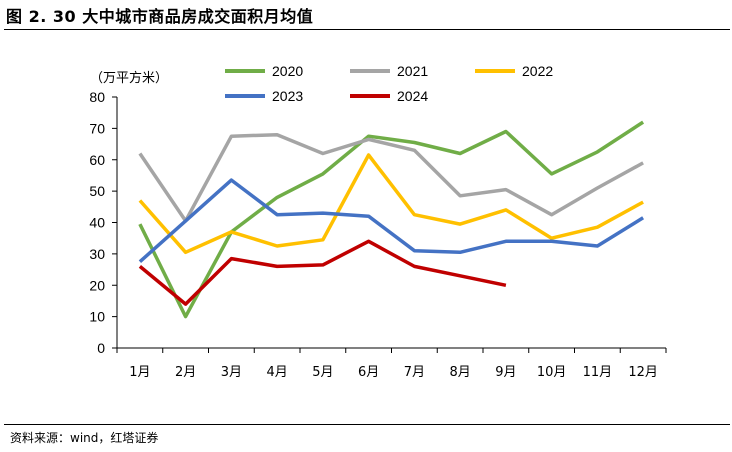  Describe the element at coordinates (160, 16) in the screenshot. I see `figure-title: 图 2. 30 大中城市商品房成交面积月均值` at that location.